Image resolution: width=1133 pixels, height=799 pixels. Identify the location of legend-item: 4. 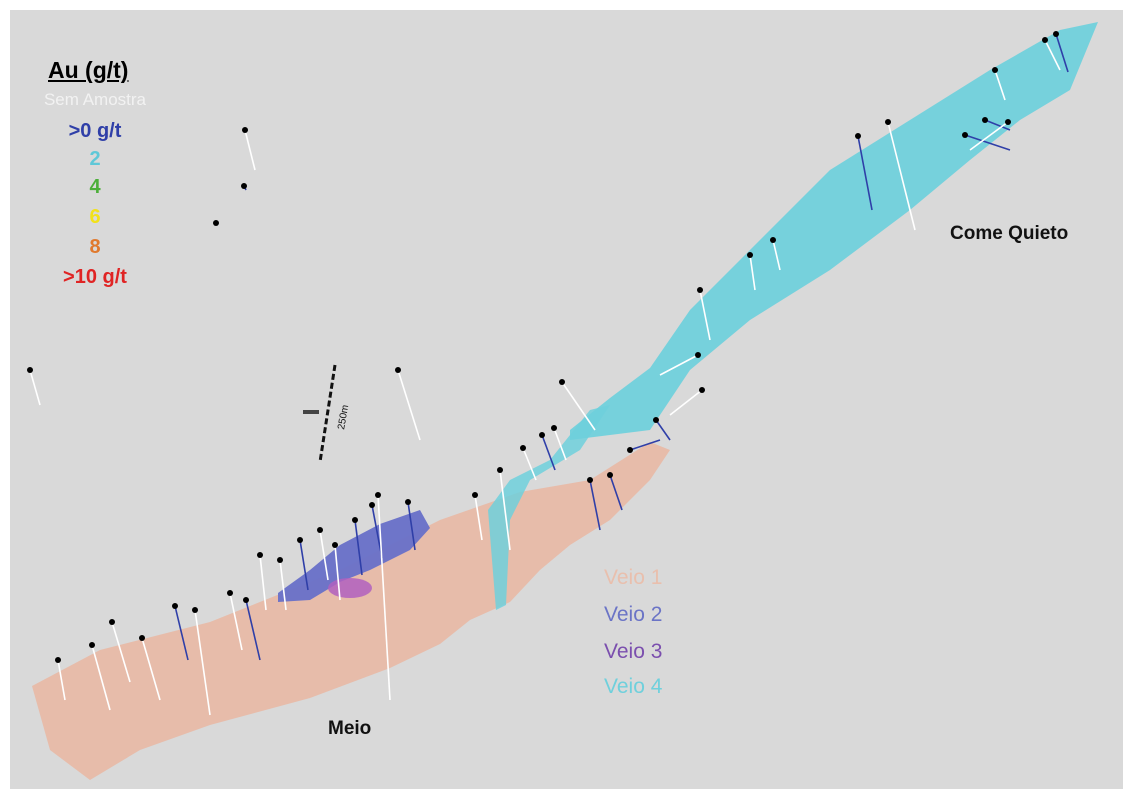
(95, 187).